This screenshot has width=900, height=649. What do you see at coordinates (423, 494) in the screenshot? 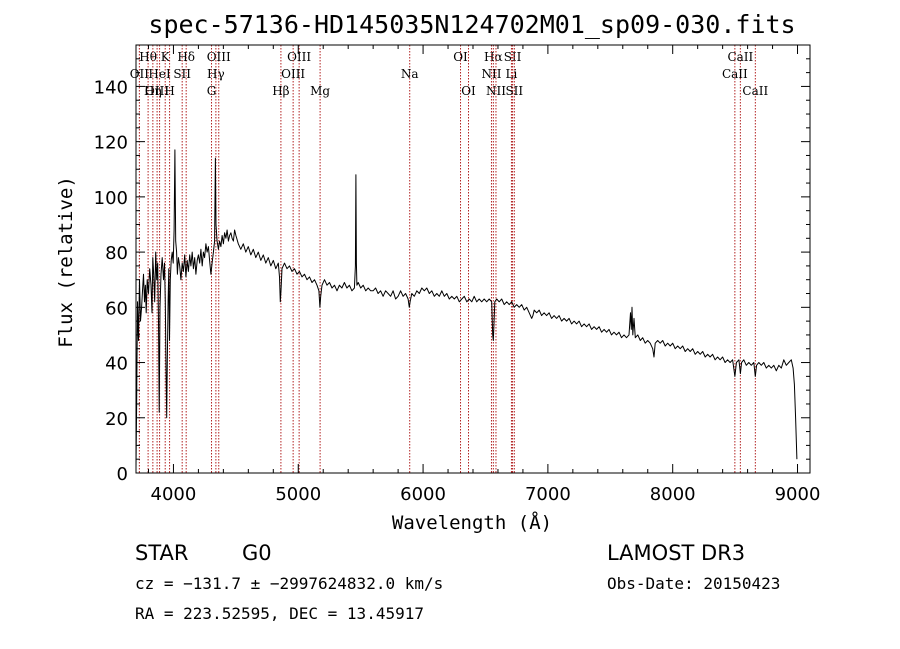
I see `x-tick-label: 6000` at bounding box center [423, 494].